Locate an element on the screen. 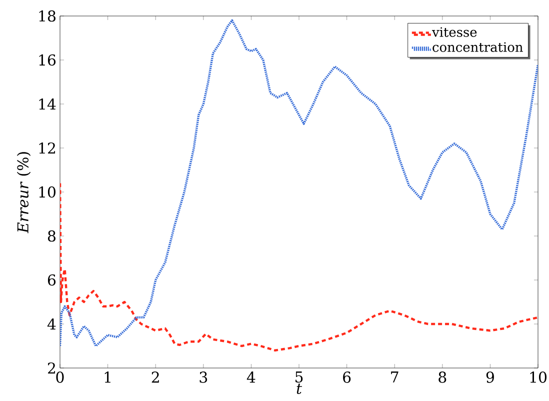 The width and height of the screenshot is (549, 401). x-axis-title: t is located at coordinates (299, 389).